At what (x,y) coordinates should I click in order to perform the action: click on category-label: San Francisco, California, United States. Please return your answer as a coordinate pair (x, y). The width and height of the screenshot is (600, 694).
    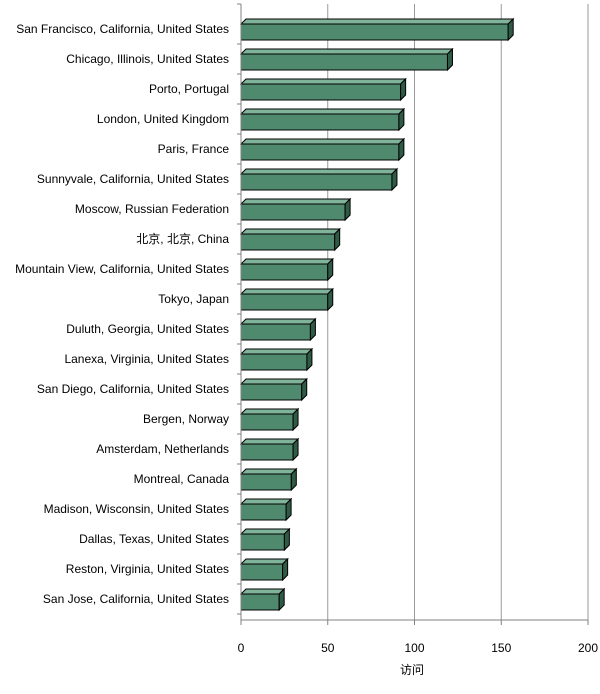
    Looking at the image, I should click on (122, 29).